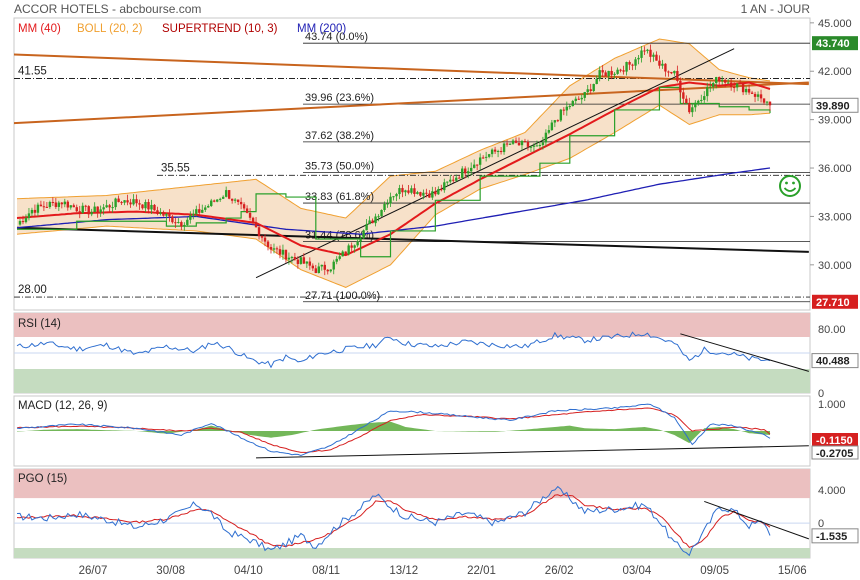 Image resolution: width=860 pixels, height=580 pixels. Describe the element at coordinates (32, 290) in the screenshot. I see `reference-label: 28.00` at that location.